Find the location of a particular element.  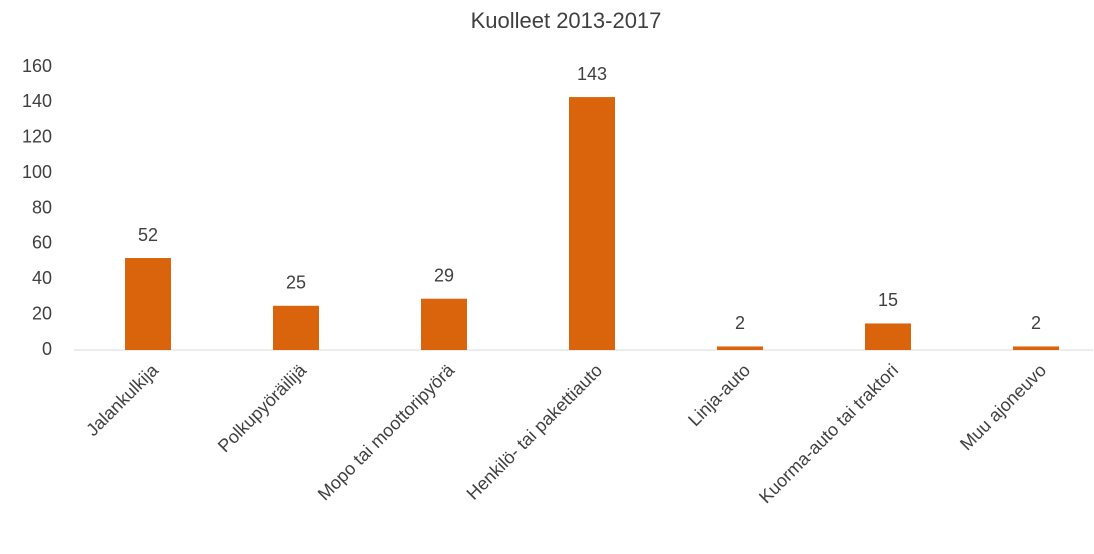

x-tick-label: Kuorma-auto tai traktori is located at coordinates (828, 433).